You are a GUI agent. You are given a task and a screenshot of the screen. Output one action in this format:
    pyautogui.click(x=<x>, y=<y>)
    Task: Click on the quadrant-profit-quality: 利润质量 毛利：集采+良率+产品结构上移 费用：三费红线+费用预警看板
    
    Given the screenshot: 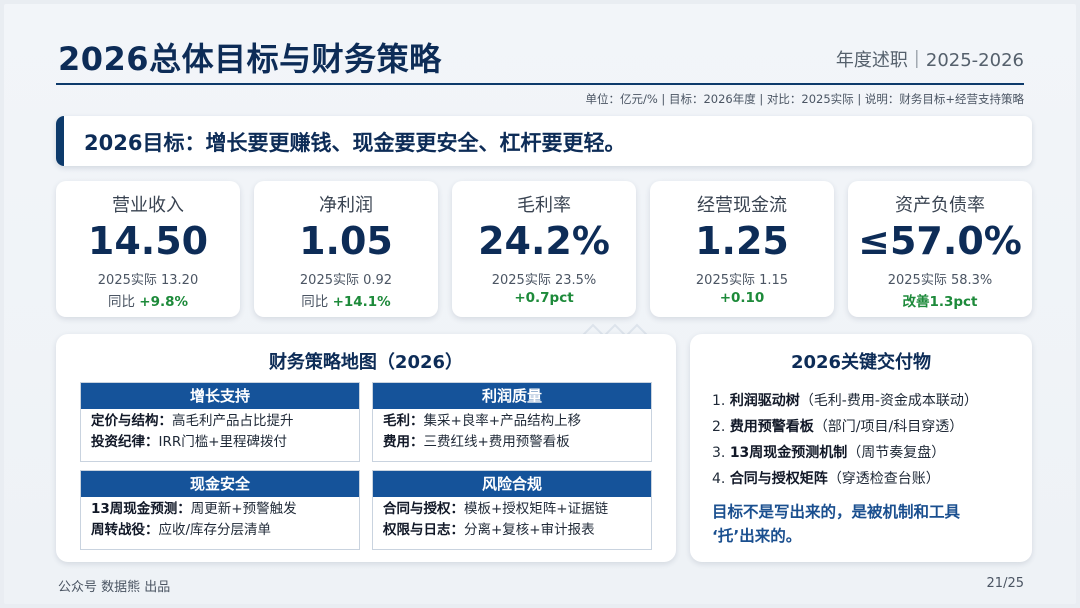 What is the action you would take?
    pyautogui.click(x=512, y=422)
    